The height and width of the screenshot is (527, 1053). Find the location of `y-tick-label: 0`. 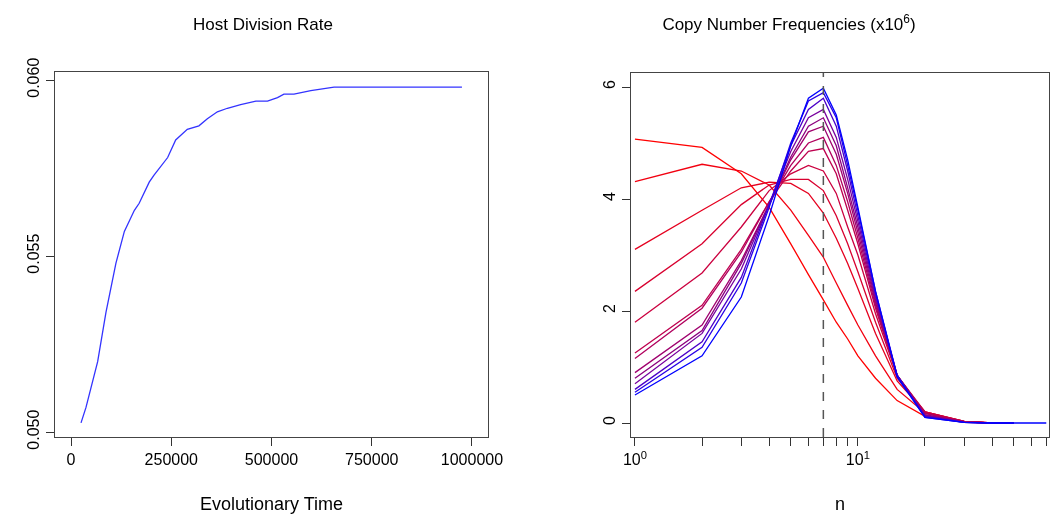

y-tick-label: 0 is located at coordinates (610, 421).